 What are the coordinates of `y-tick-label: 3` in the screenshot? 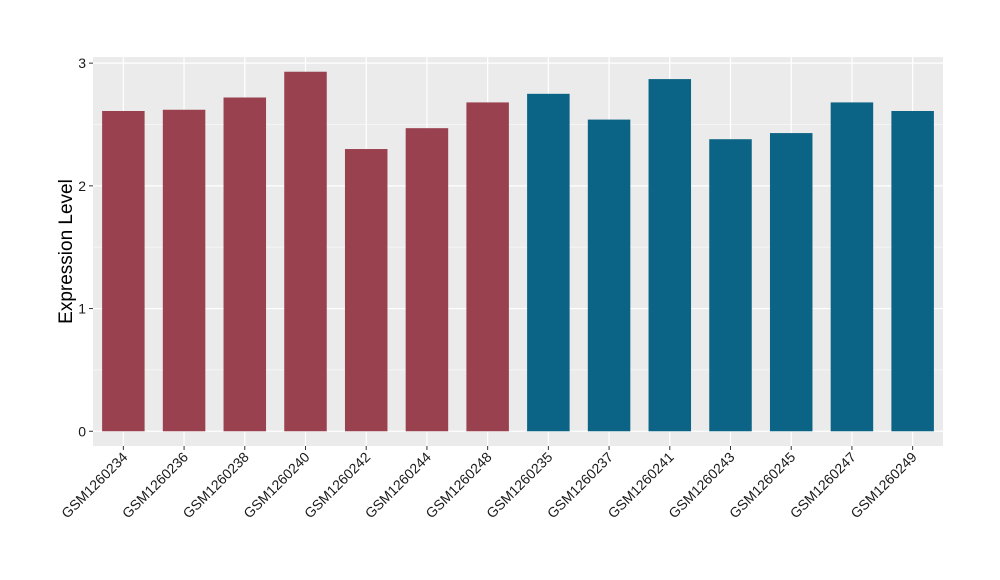 It's located at (82, 63).